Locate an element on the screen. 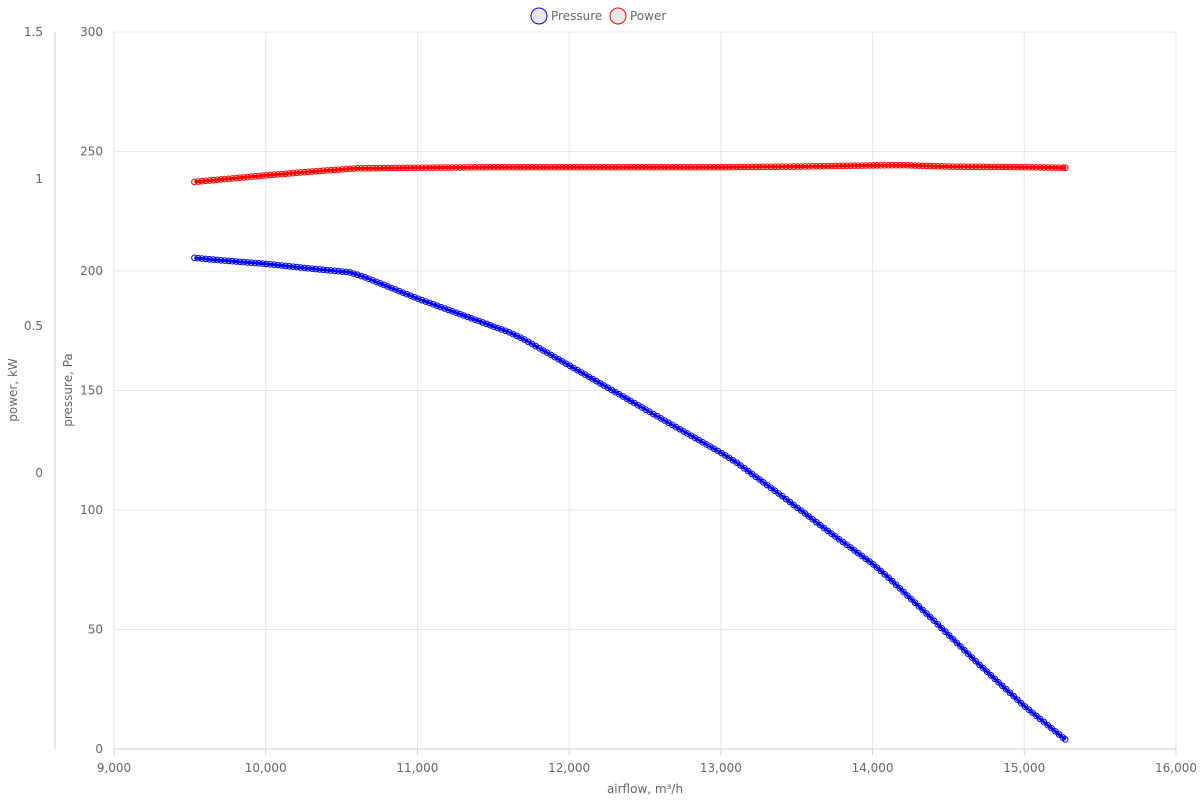 Image resolution: width=1200 pixels, height=804 pixels. x-tick-label: 12,000 is located at coordinates (569, 768).